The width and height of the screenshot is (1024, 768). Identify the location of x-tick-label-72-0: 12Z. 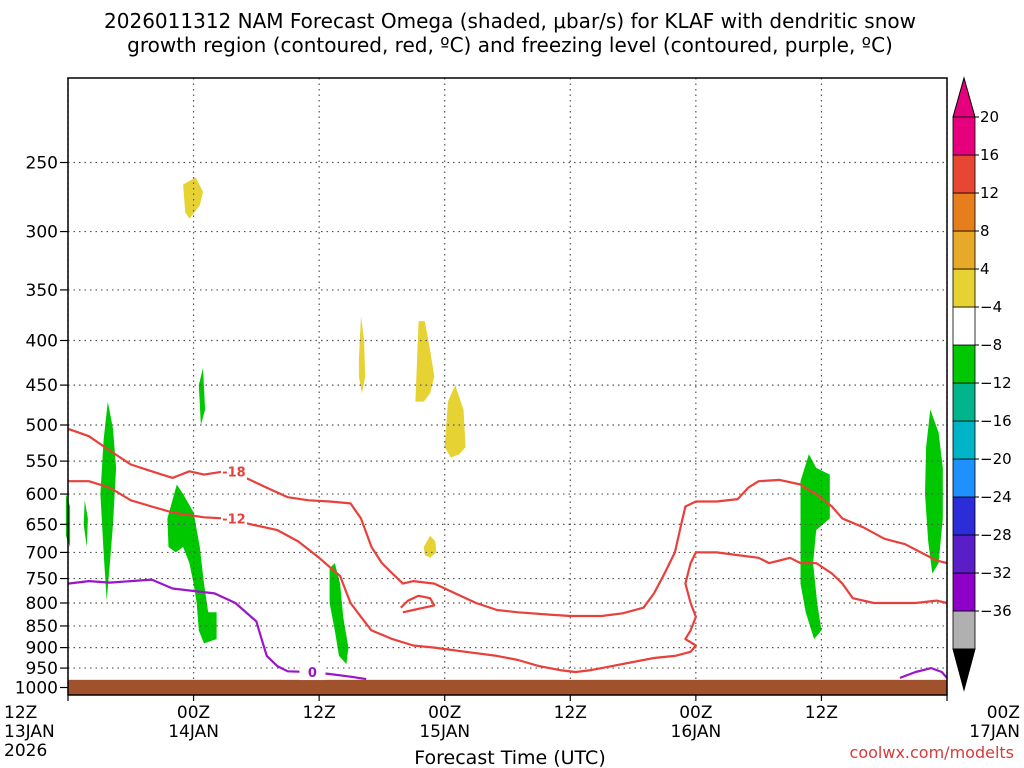
(821, 713).